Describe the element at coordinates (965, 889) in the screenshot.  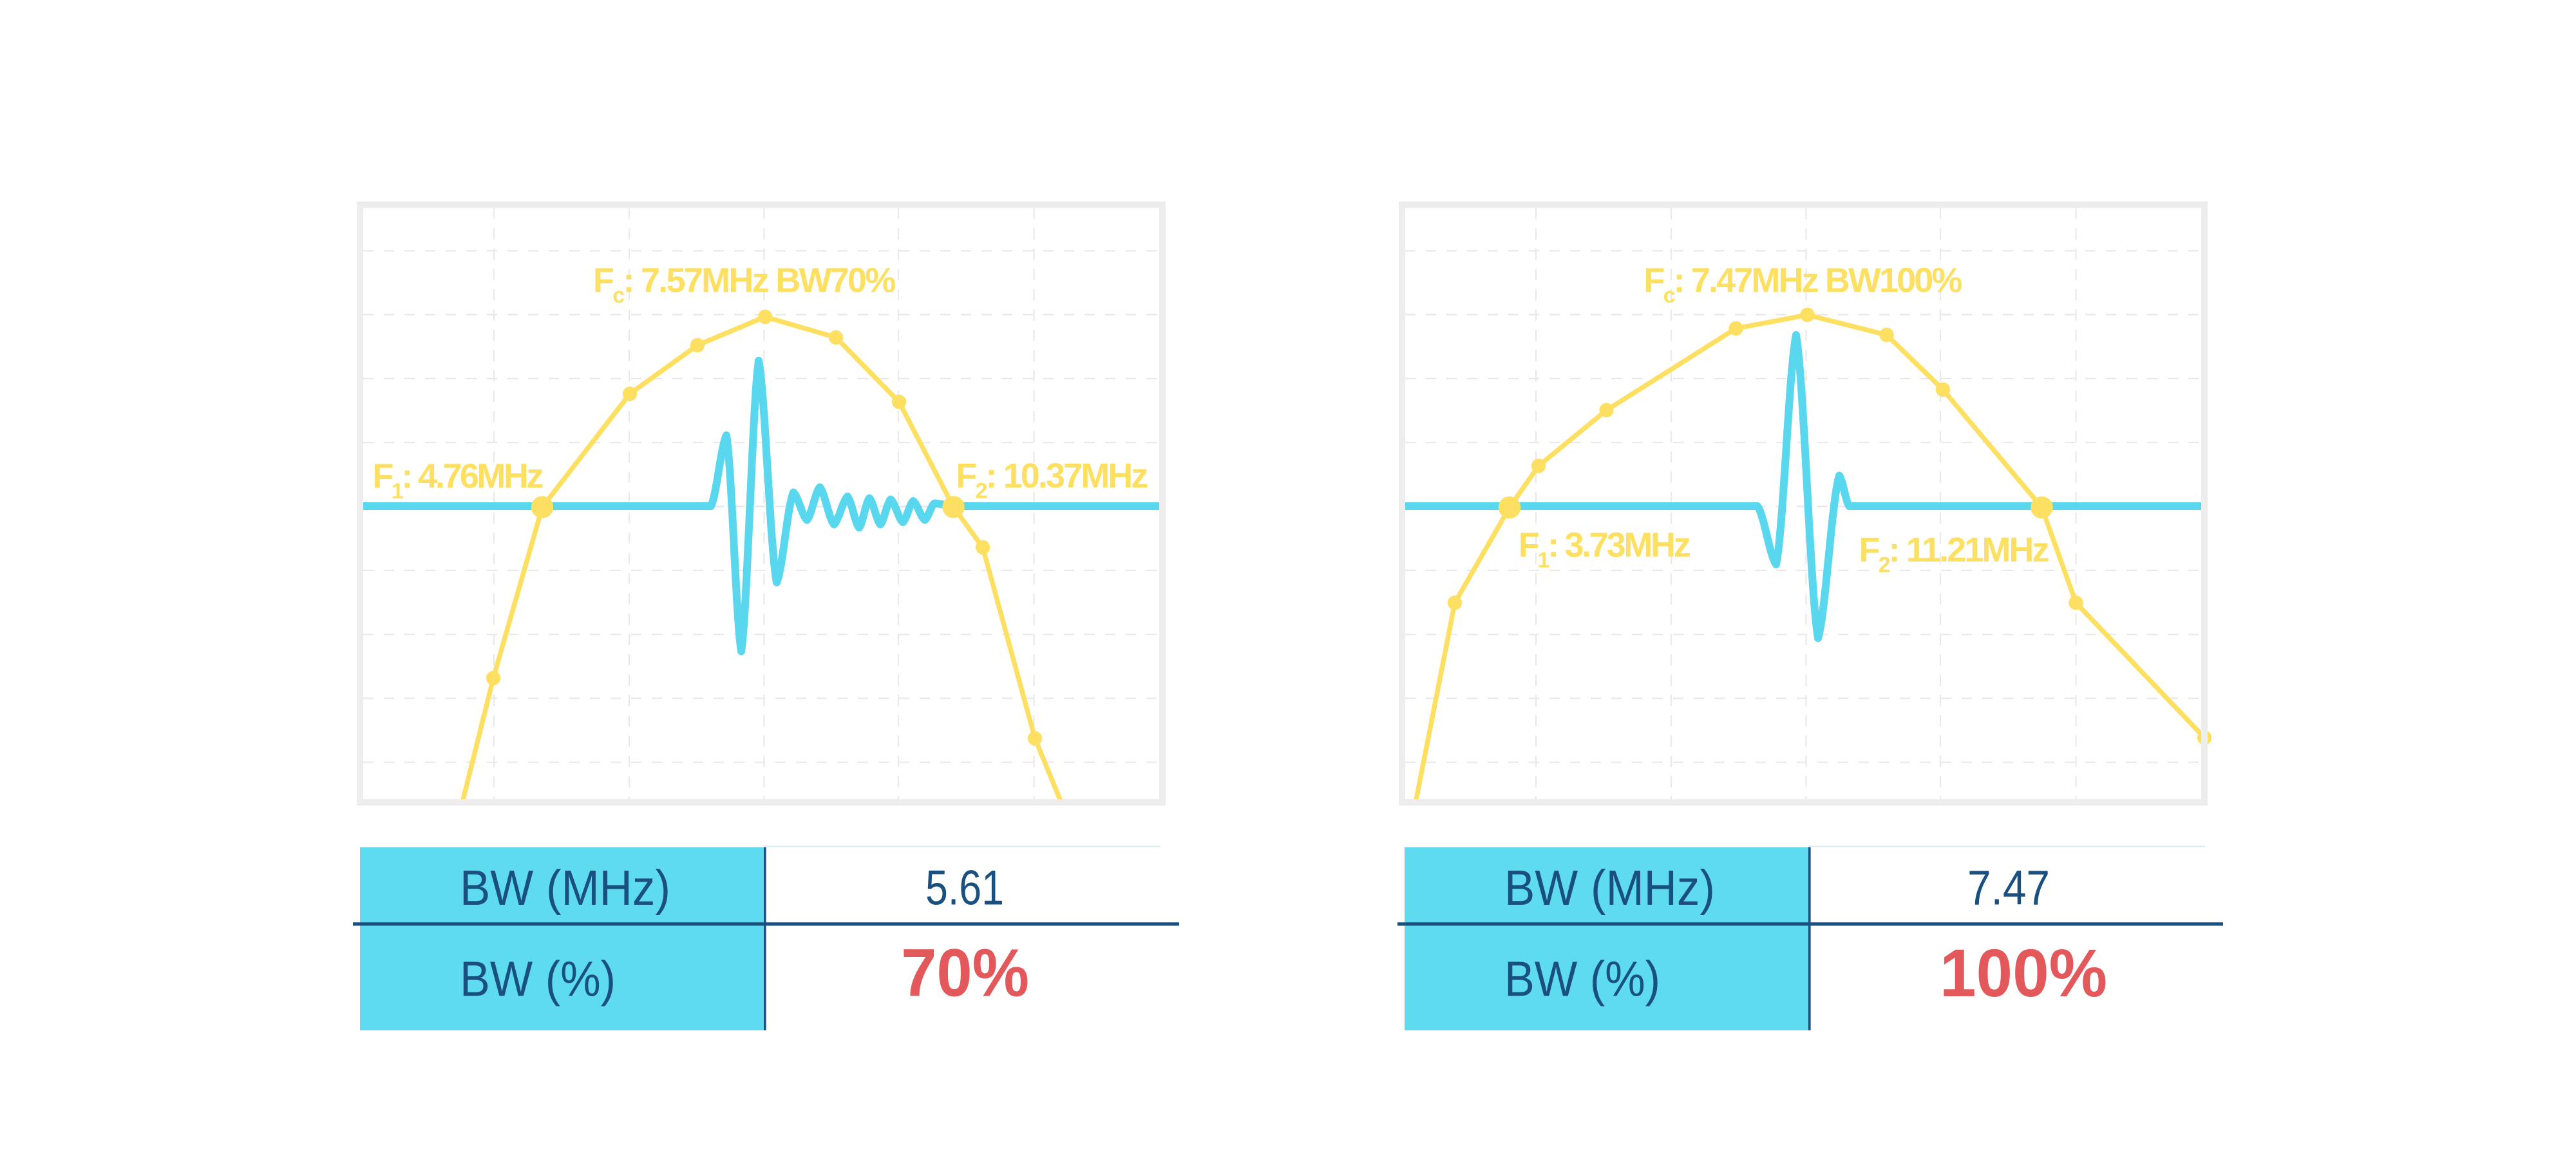
I see `svg-text: 5.61` at that location.